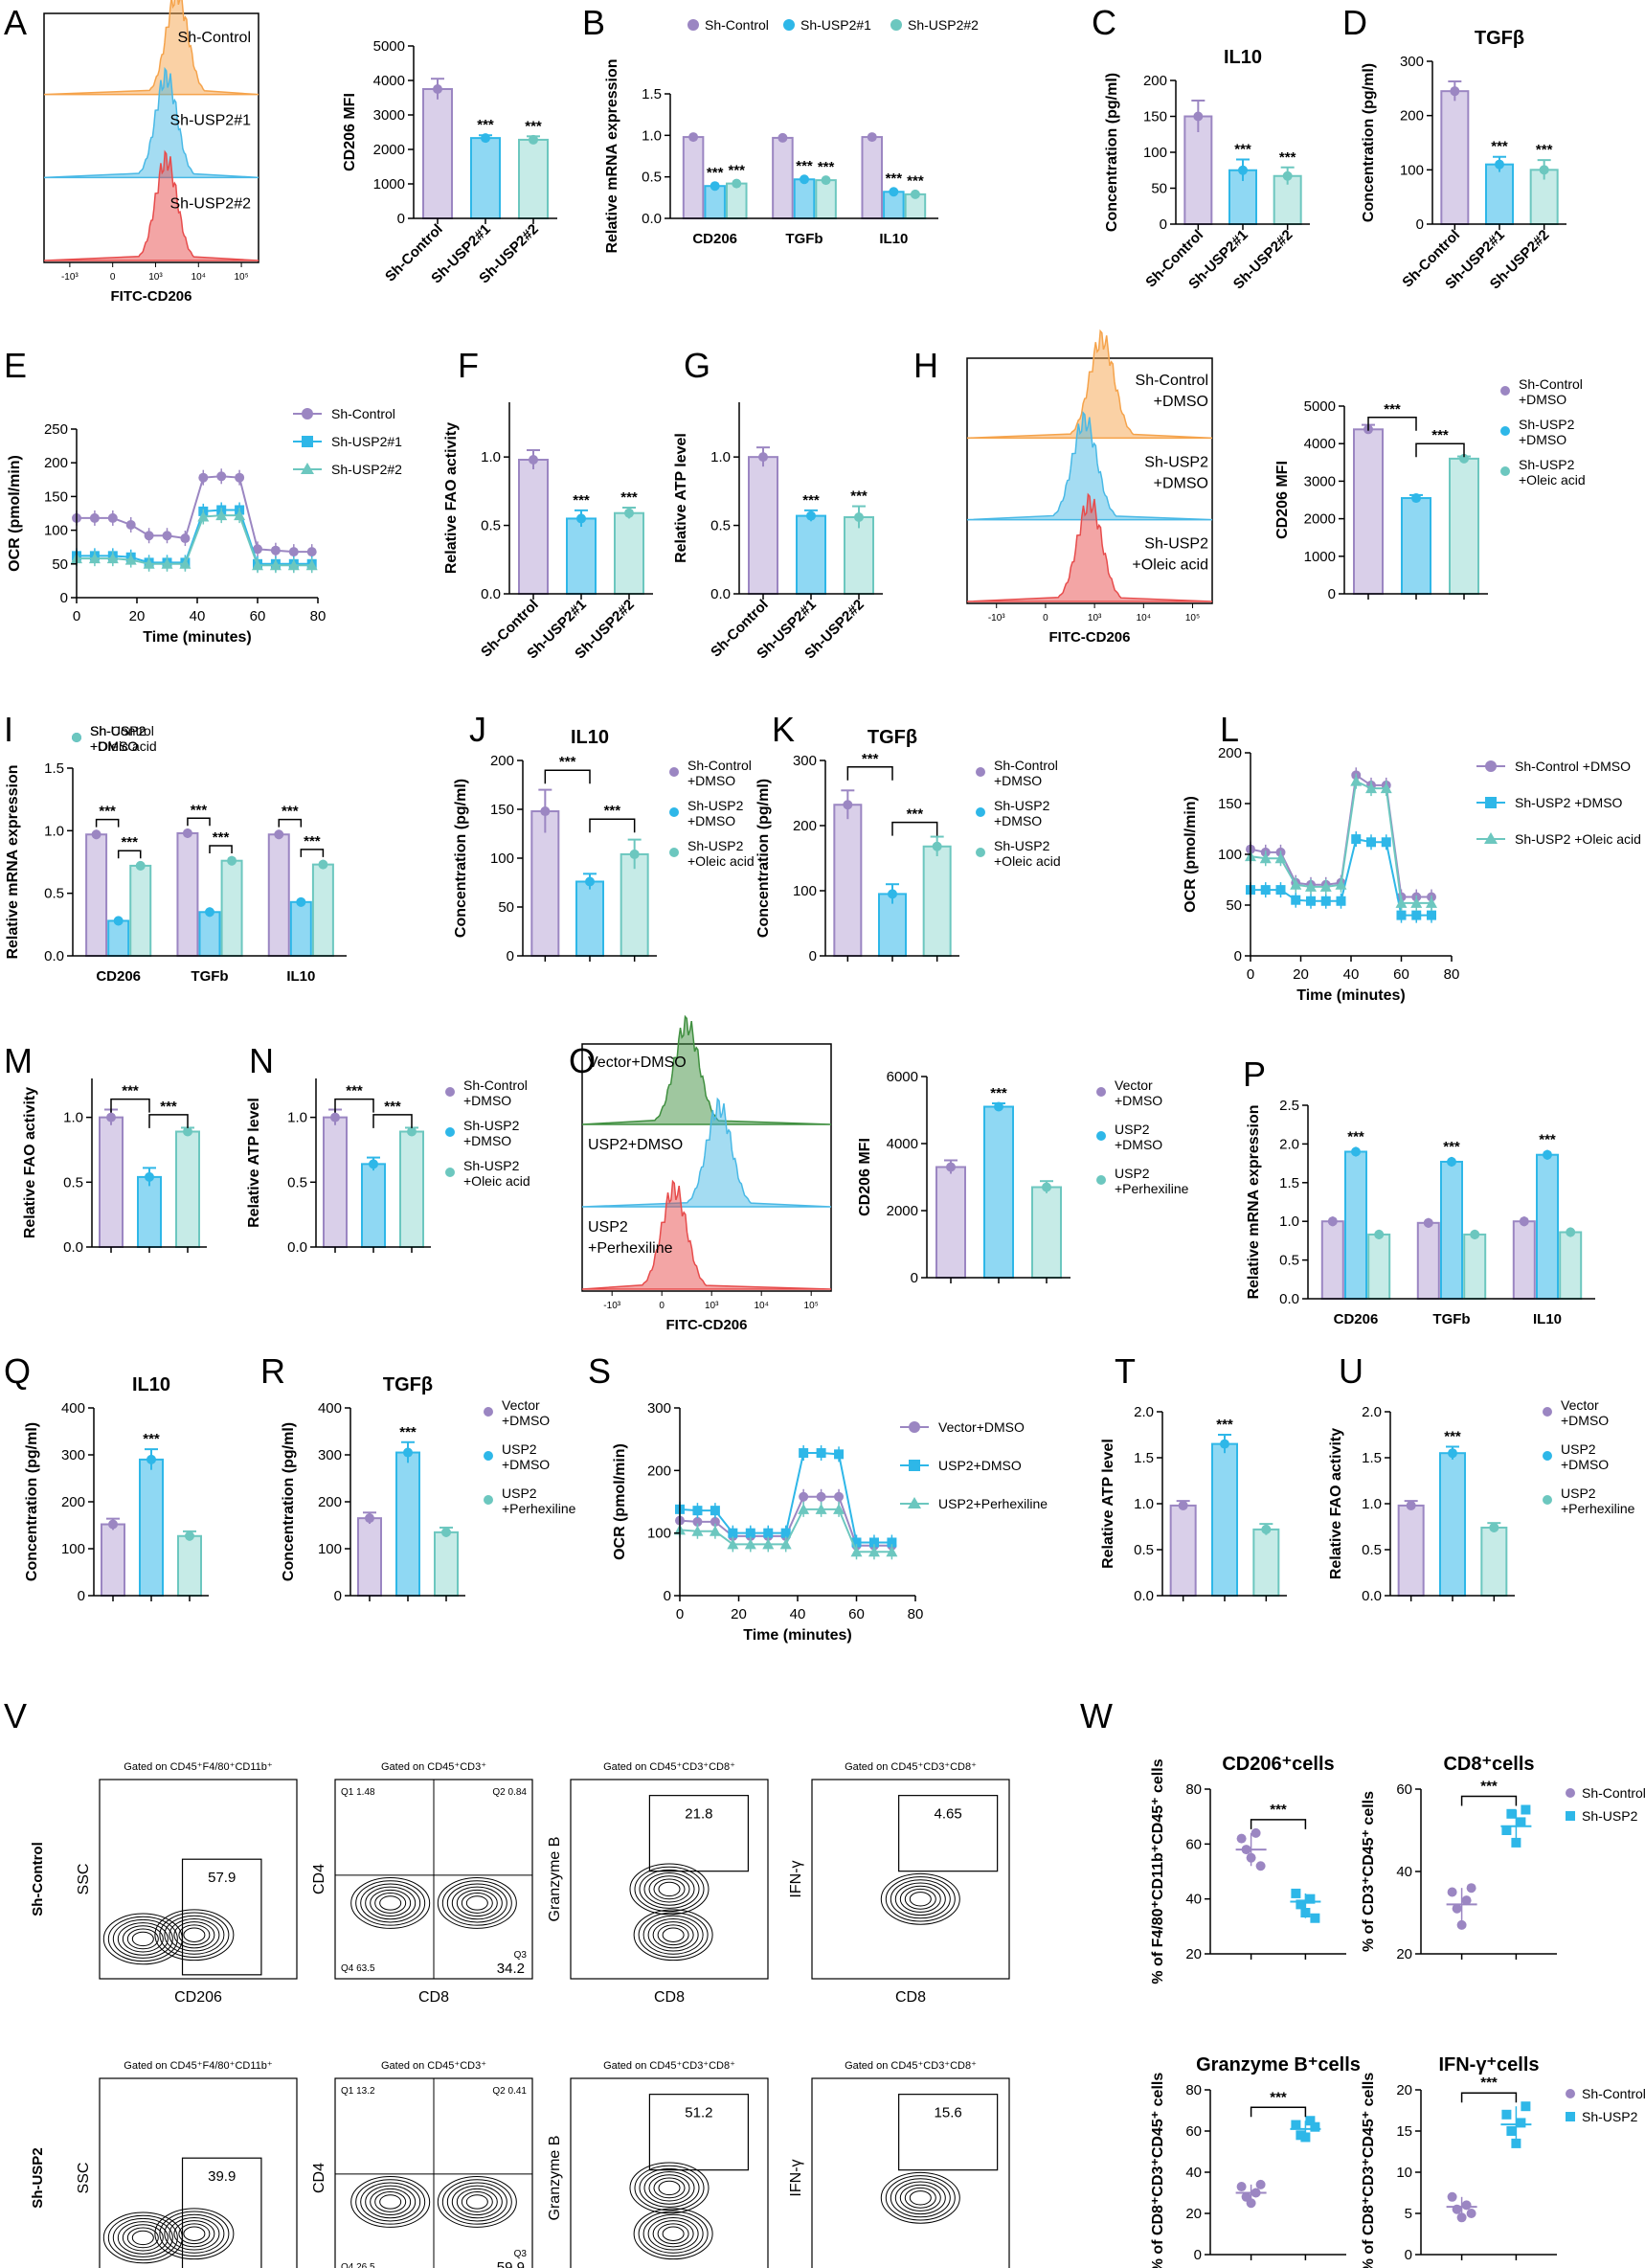 The image size is (1645, 2268). What do you see at coordinates (1192, 618) in the screenshot?
I see `x-tick-label: 10⁵` at bounding box center [1192, 618].